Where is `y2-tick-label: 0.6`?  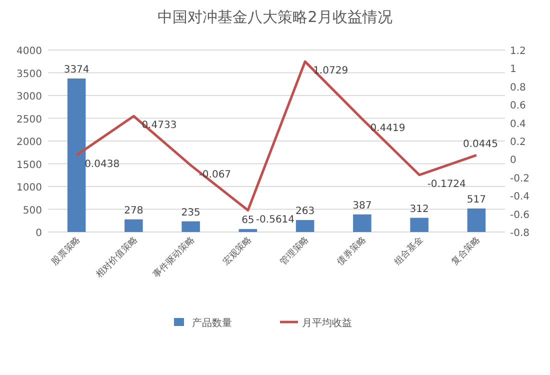
y2-tick-label: 0.6 is located at coordinates (518, 106).